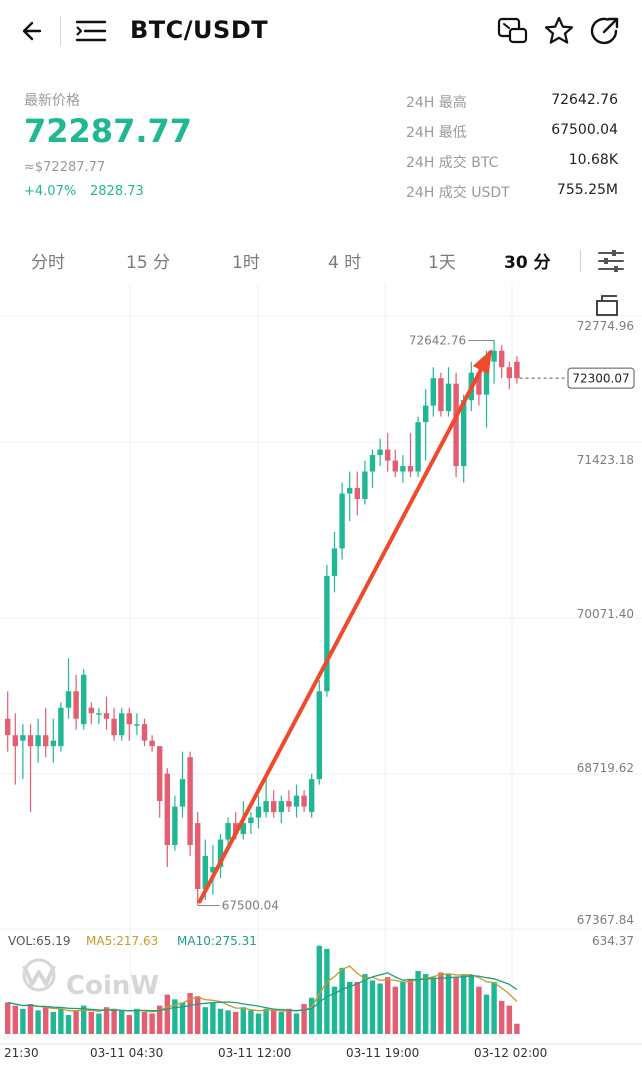  I want to click on stat-label-high: 24H 最高, so click(436, 103).